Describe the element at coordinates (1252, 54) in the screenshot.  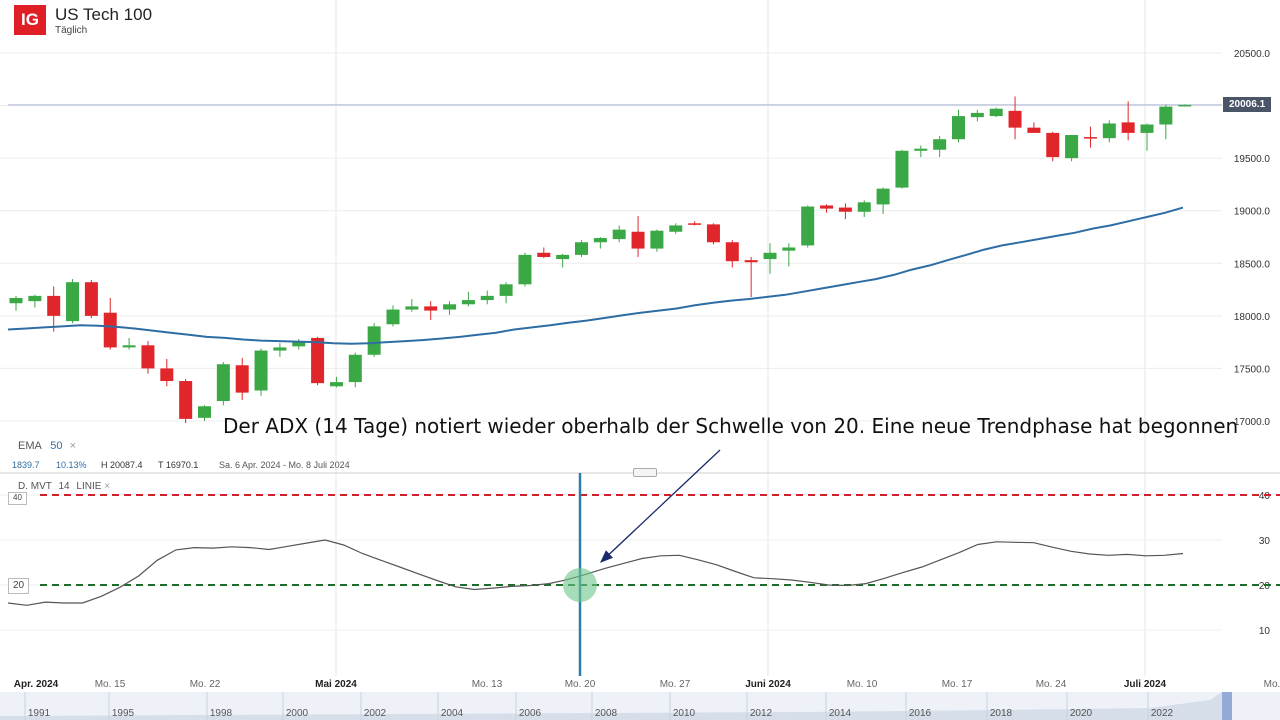
I see `price-tick-label: 20500.0` at that location.